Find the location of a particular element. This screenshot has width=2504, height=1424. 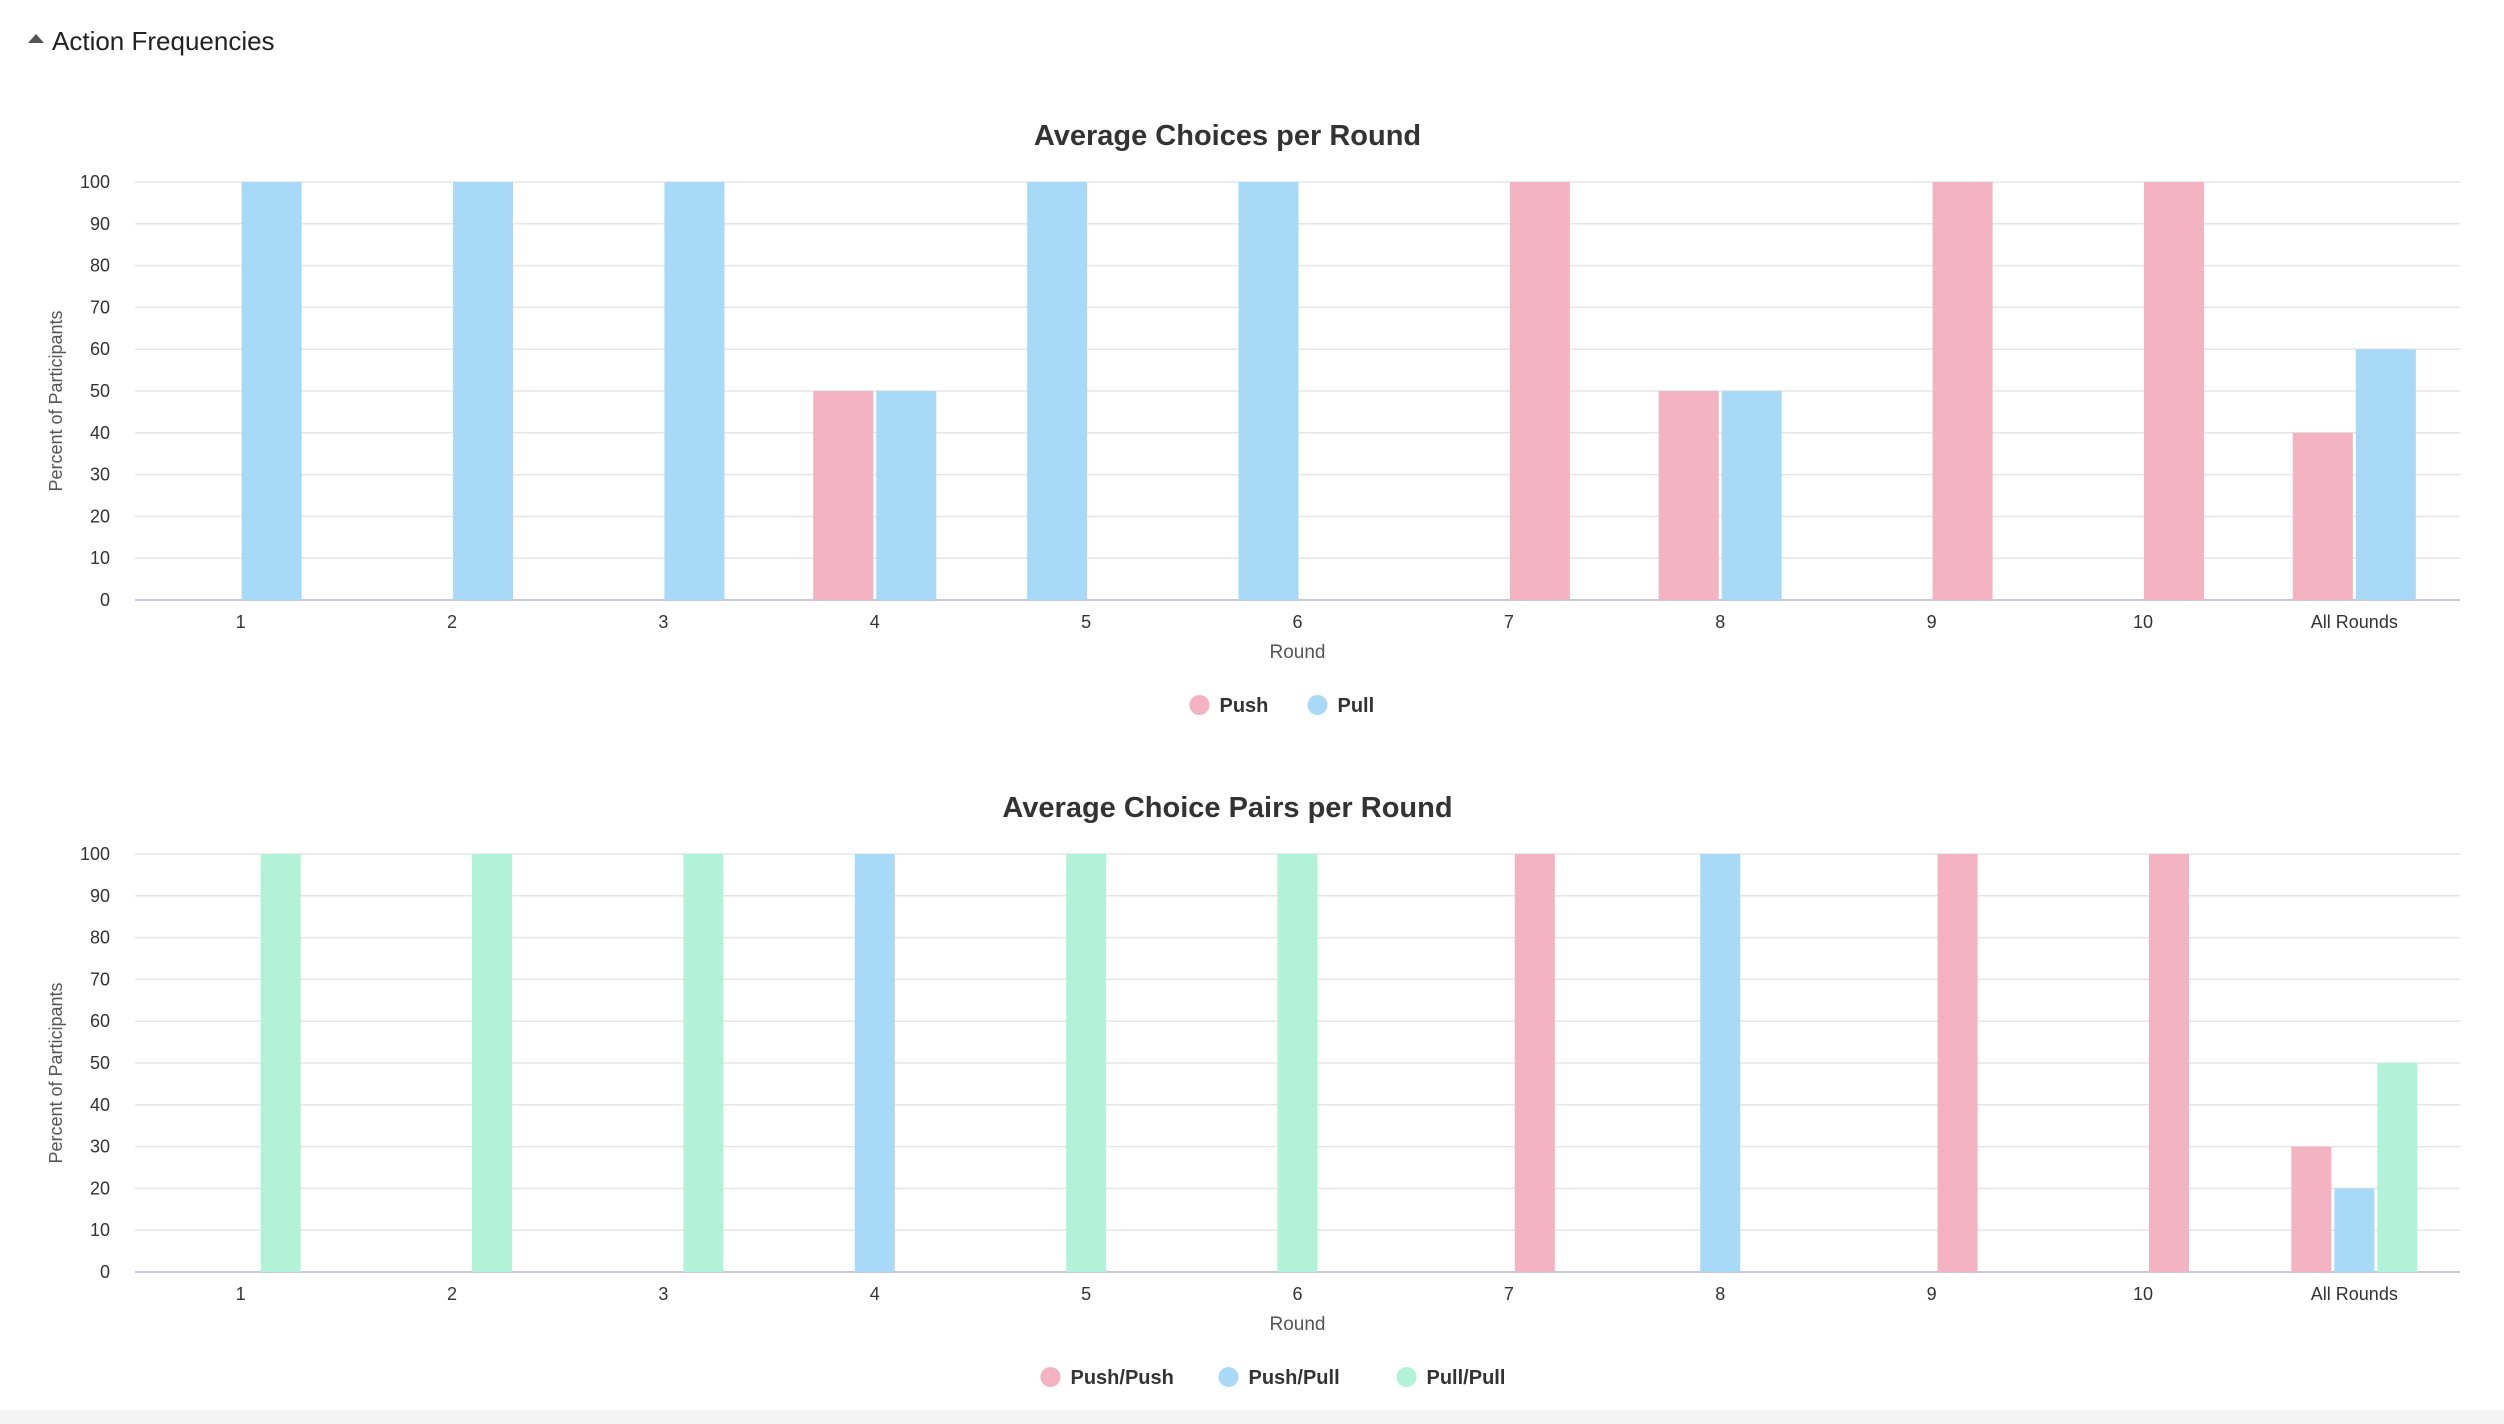

legend-item-push-pull: Push/Pull is located at coordinates (1294, 1378).